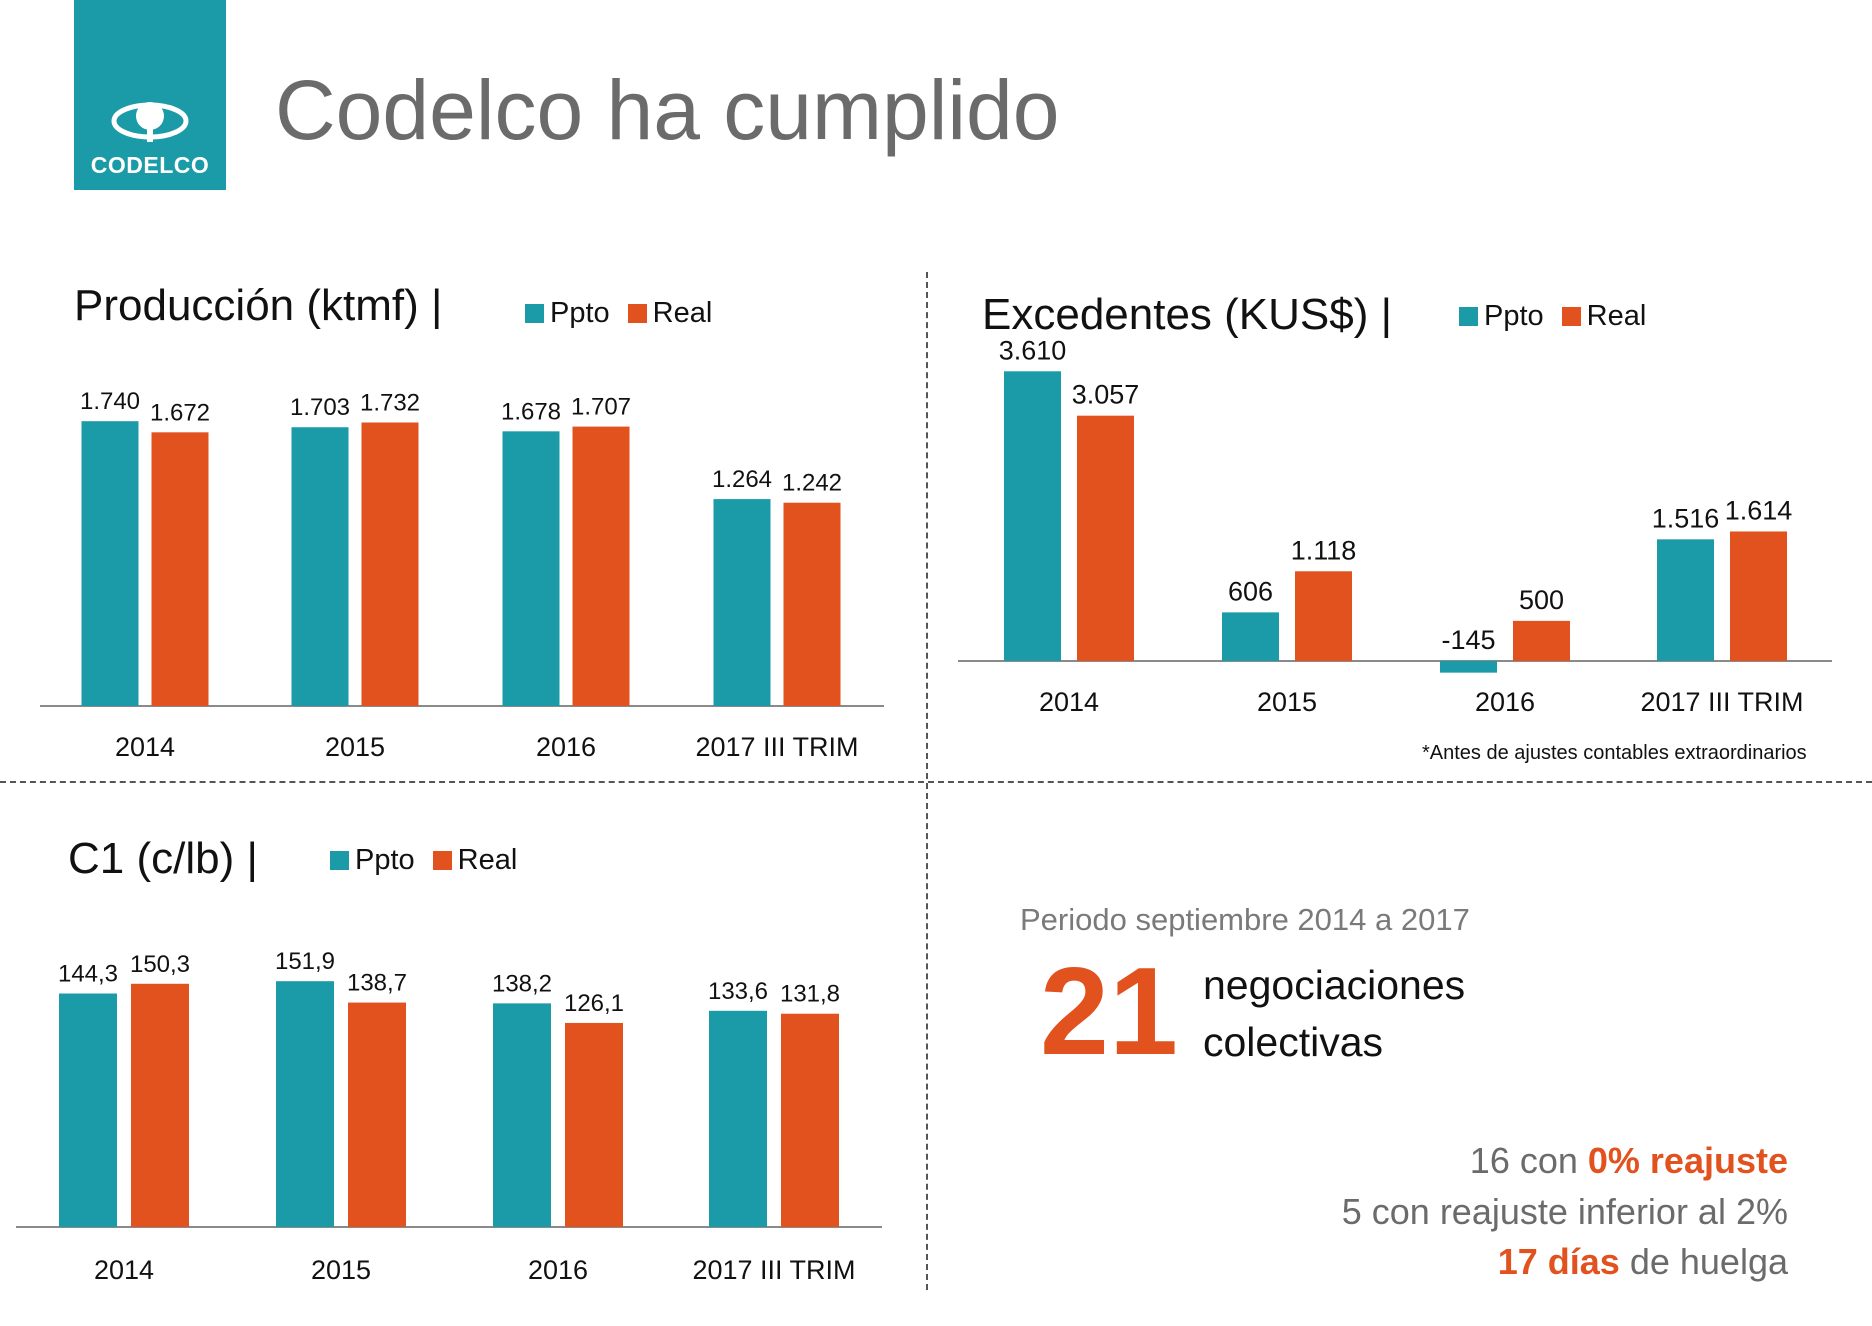 This screenshot has width=1872, height=1326. What do you see at coordinates (1564, 1211) in the screenshot?
I see `stat-low-readjust: 5 con reajuste inferior al 2%` at bounding box center [1564, 1211].